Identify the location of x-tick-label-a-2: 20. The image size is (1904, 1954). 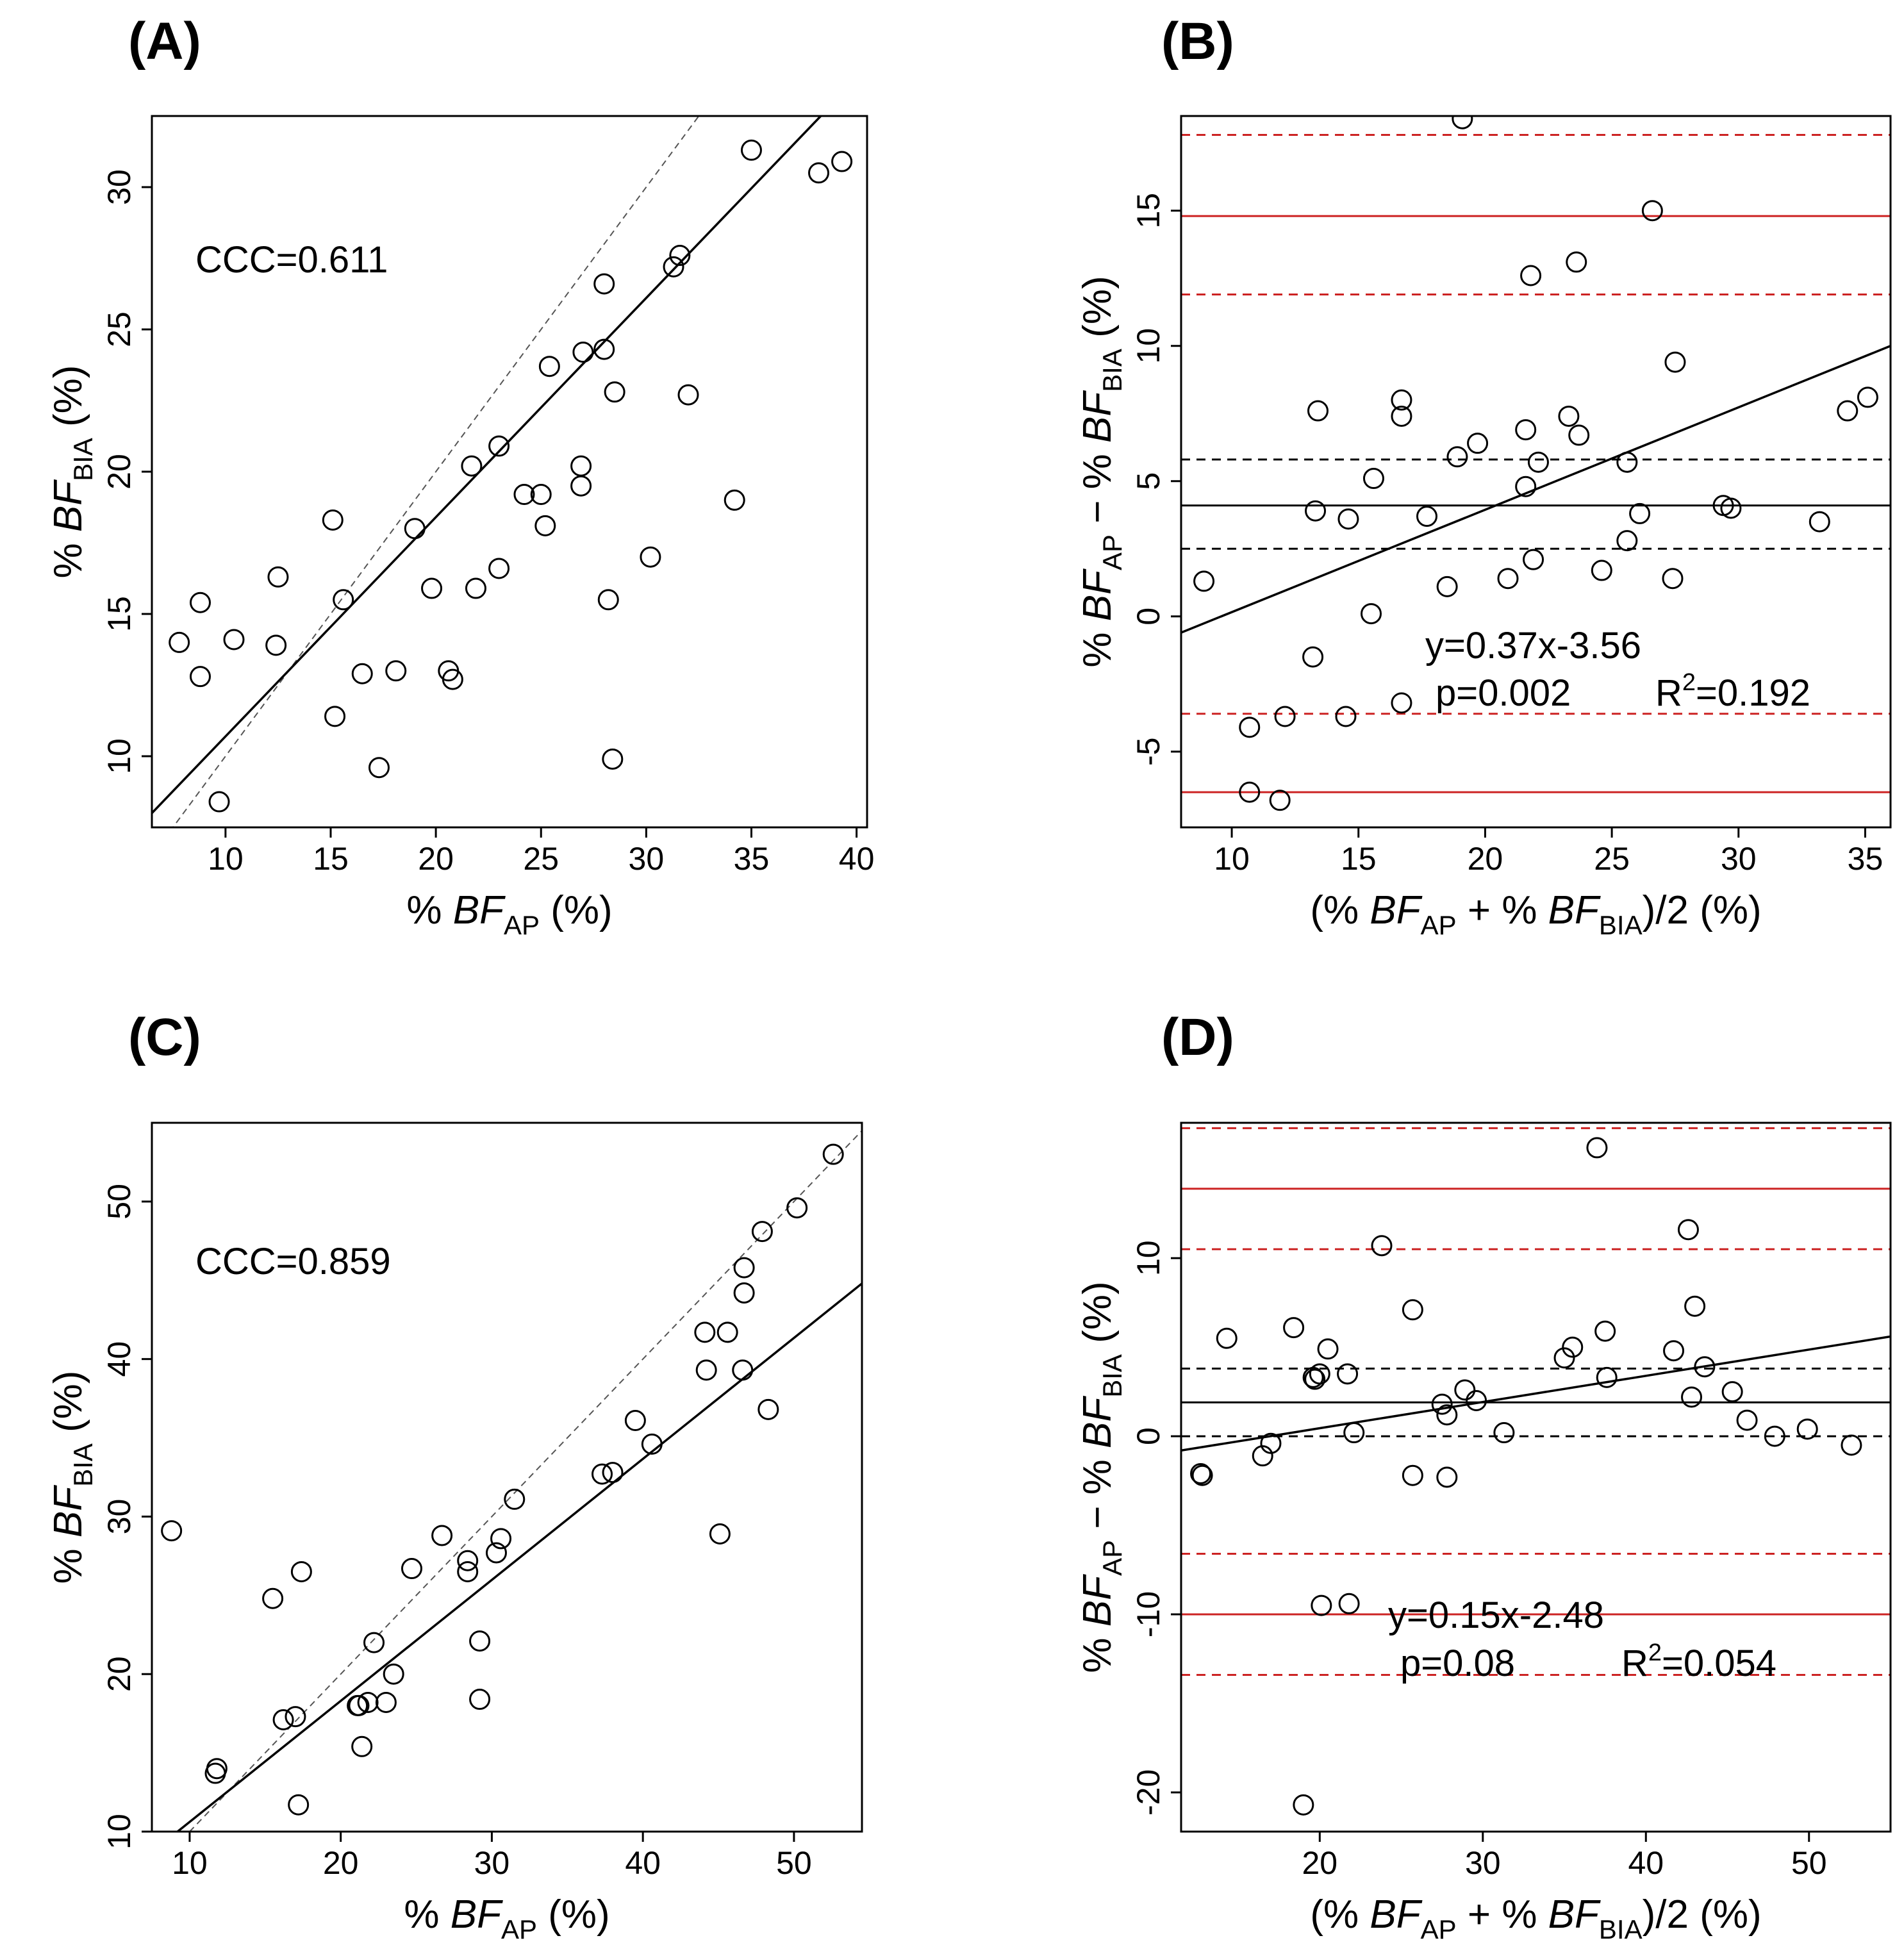
(436, 859).